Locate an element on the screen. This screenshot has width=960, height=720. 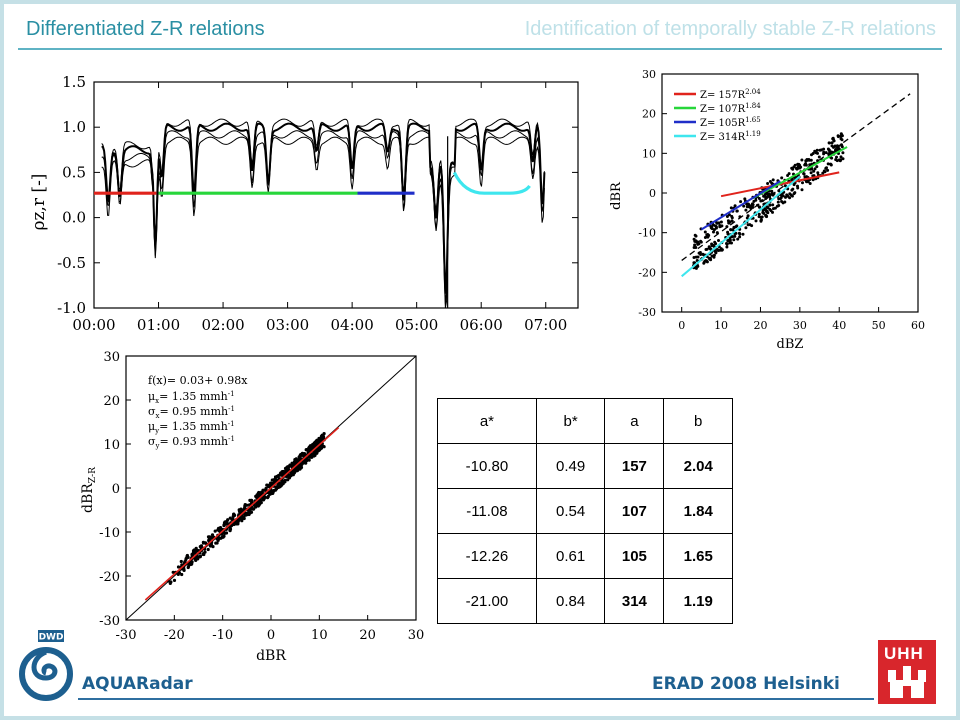
ts-ytick-label: -0.5 is located at coordinates (71, 263).